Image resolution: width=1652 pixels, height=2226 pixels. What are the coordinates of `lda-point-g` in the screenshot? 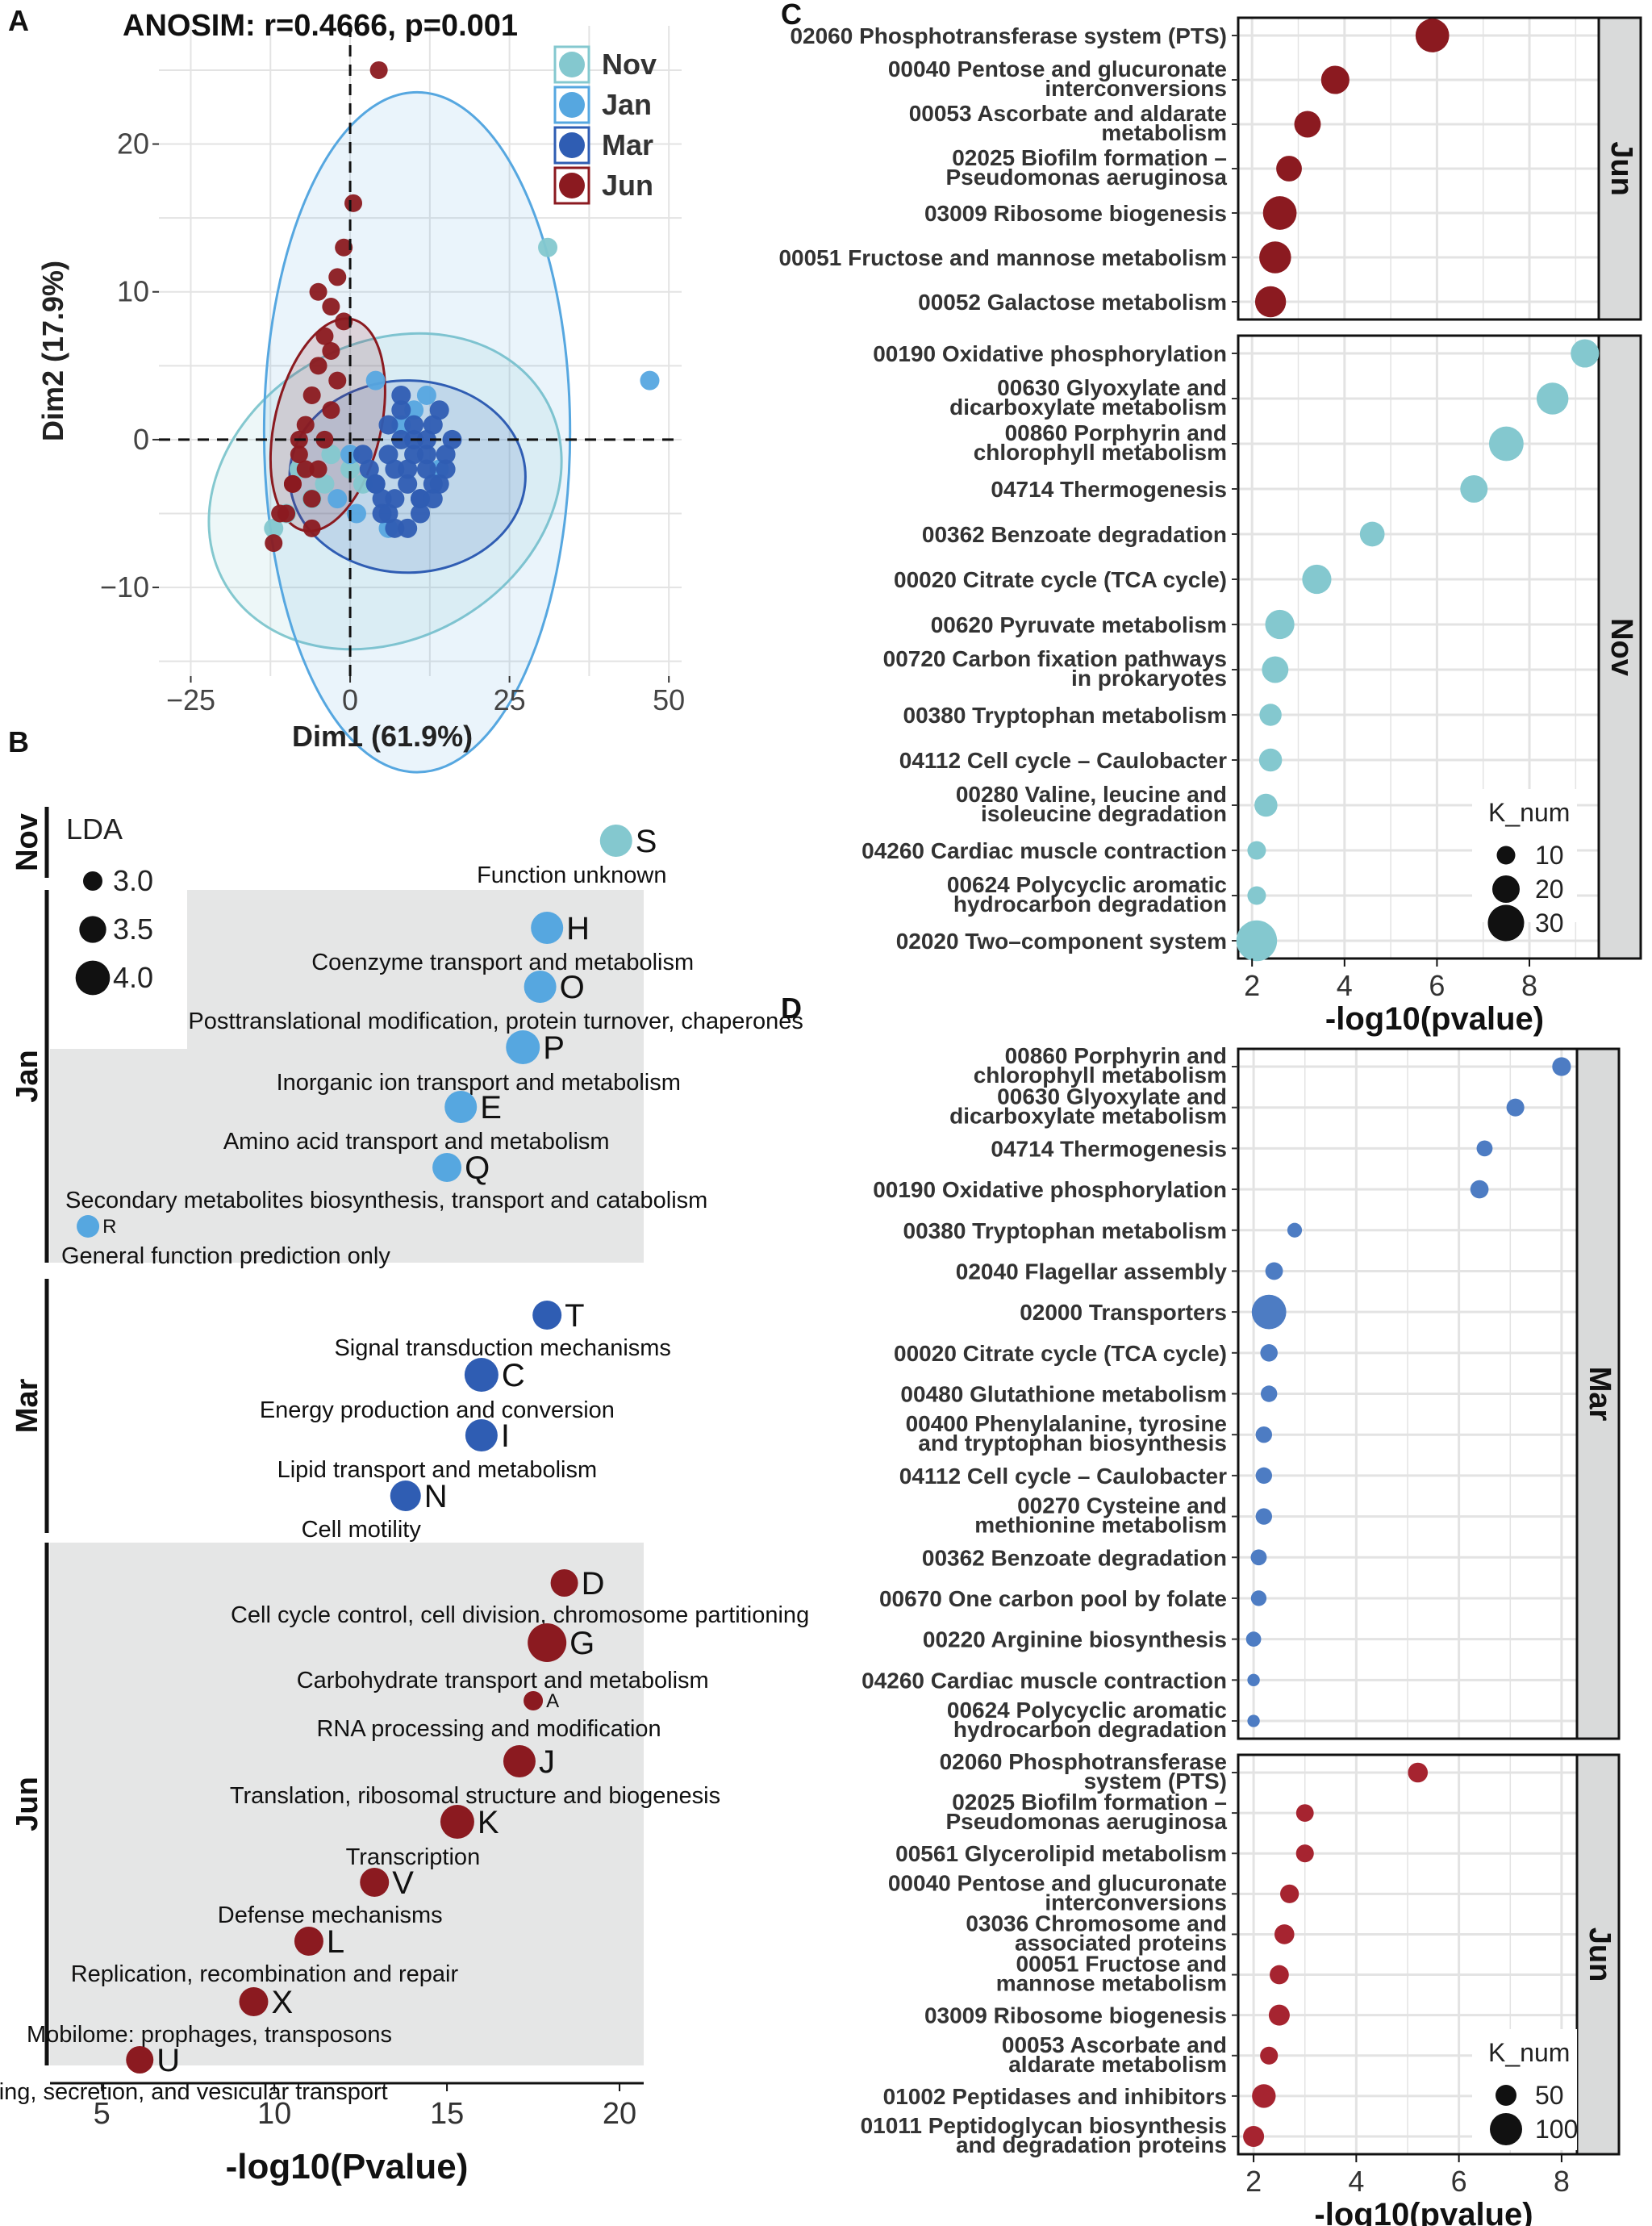 It's located at (547, 1642).